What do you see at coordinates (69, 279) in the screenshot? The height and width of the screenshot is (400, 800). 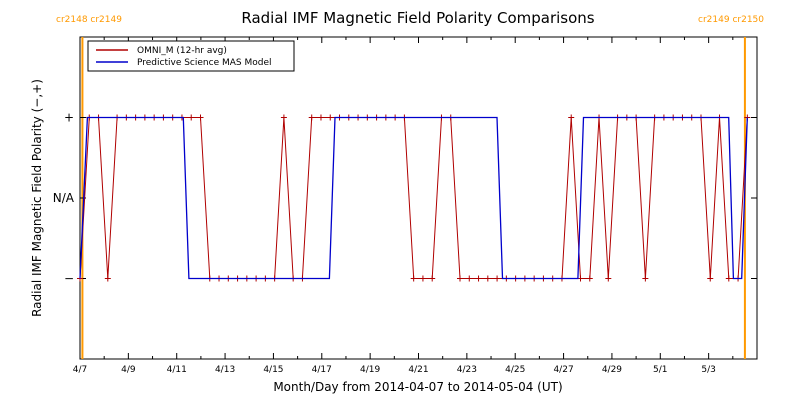 I see `y-tick-label: −` at bounding box center [69, 279].